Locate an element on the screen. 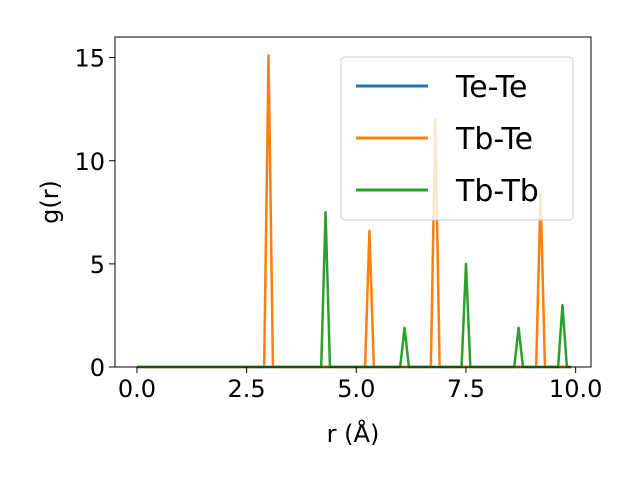 The image size is (640, 480). x-axis-label: r (Å) is located at coordinates (353, 433).